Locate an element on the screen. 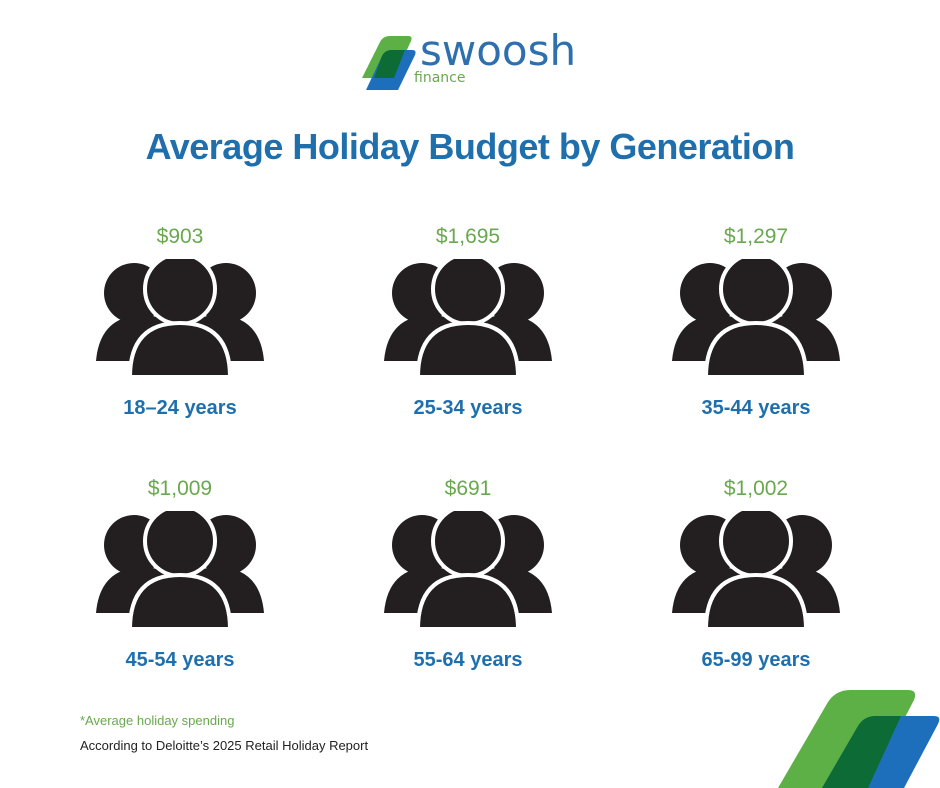 This screenshot has height=788, width=940. budget-amount: $1,695 is located at coordinates (468, 236).